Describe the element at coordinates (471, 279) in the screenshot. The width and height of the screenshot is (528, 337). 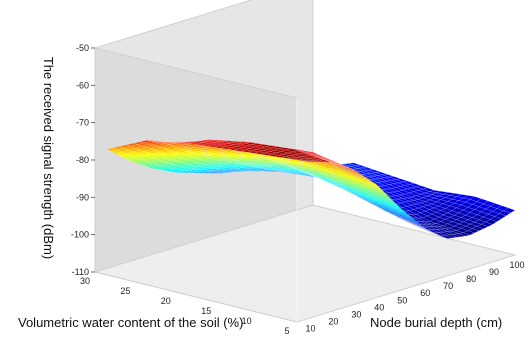
I see `x-tick-label: 80` at that location.